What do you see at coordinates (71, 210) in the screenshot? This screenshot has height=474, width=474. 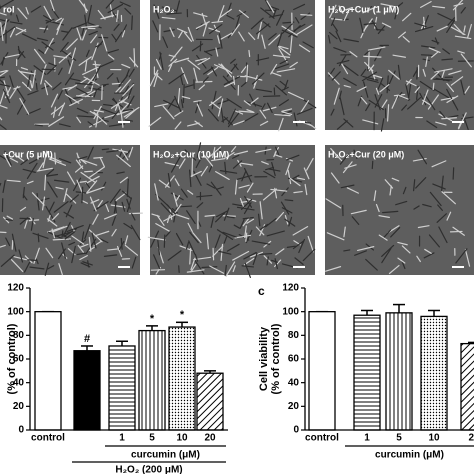 I see `micrograph: +Cur (5 μM)` at bounding box center [71, 210].